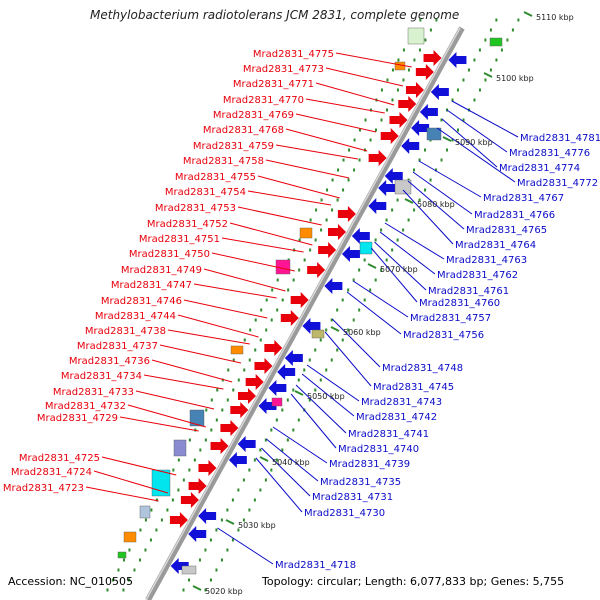 This screenshot has height=600, width=600. What do you see at coordinates (539, 168) in the screenshot?
I see `reverse-gene-label: Mrad2831_4774` at bounding box center [539, 168].